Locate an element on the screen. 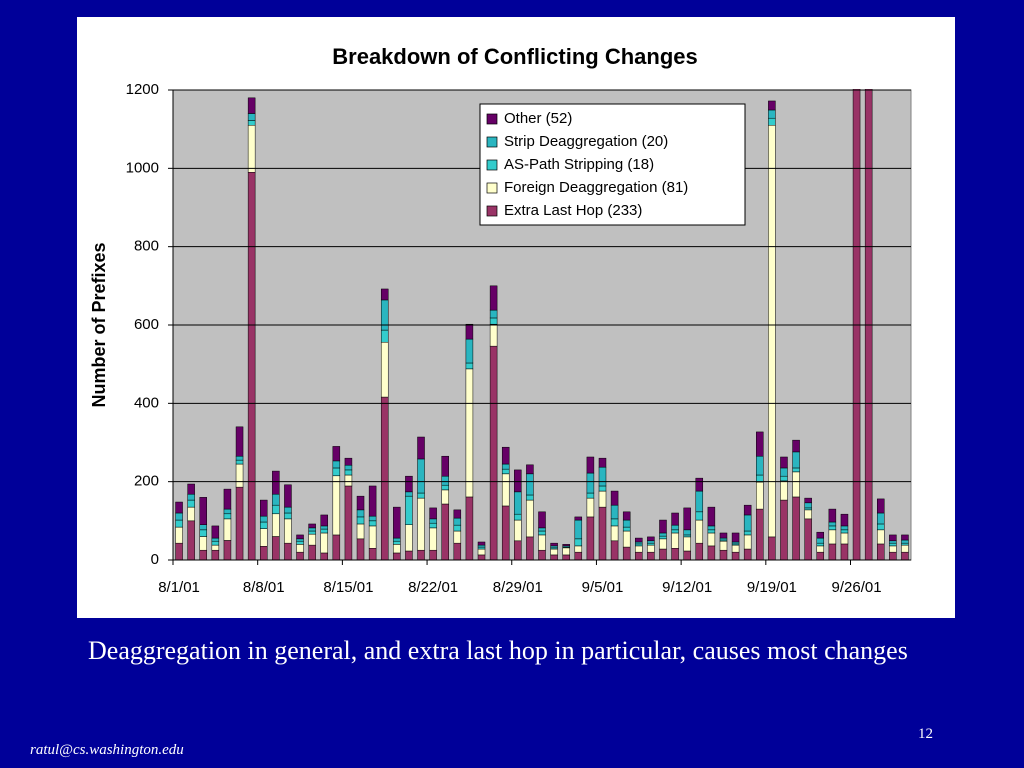 The width and height of the screenshot is (1024, 768). legend-label: AS-Path Stripping (18) is located at coordinates (579, 164).